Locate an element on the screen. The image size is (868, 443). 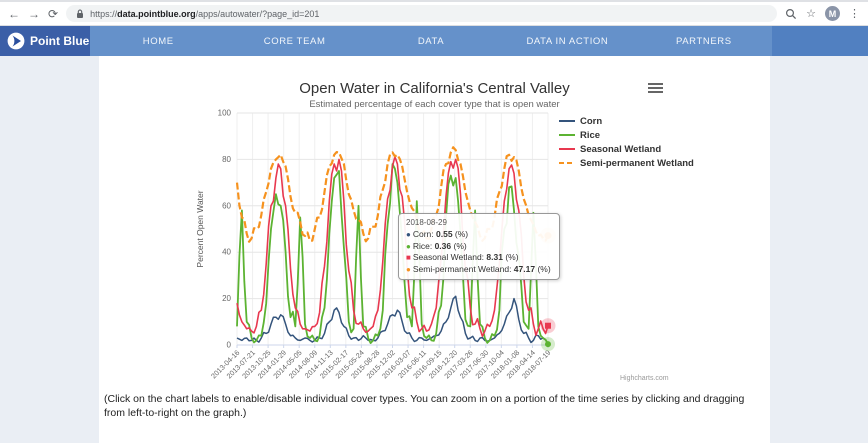
tooltip-series-marker-icon: ■ is located at coordinates (408, 257).